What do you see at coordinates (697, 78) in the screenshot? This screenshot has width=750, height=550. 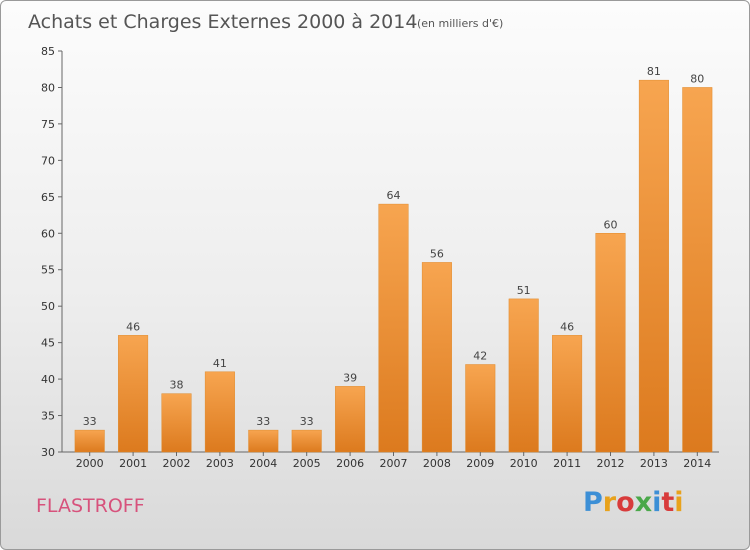 I see `bar-value-label: 80` at bounding box center [697, 78].